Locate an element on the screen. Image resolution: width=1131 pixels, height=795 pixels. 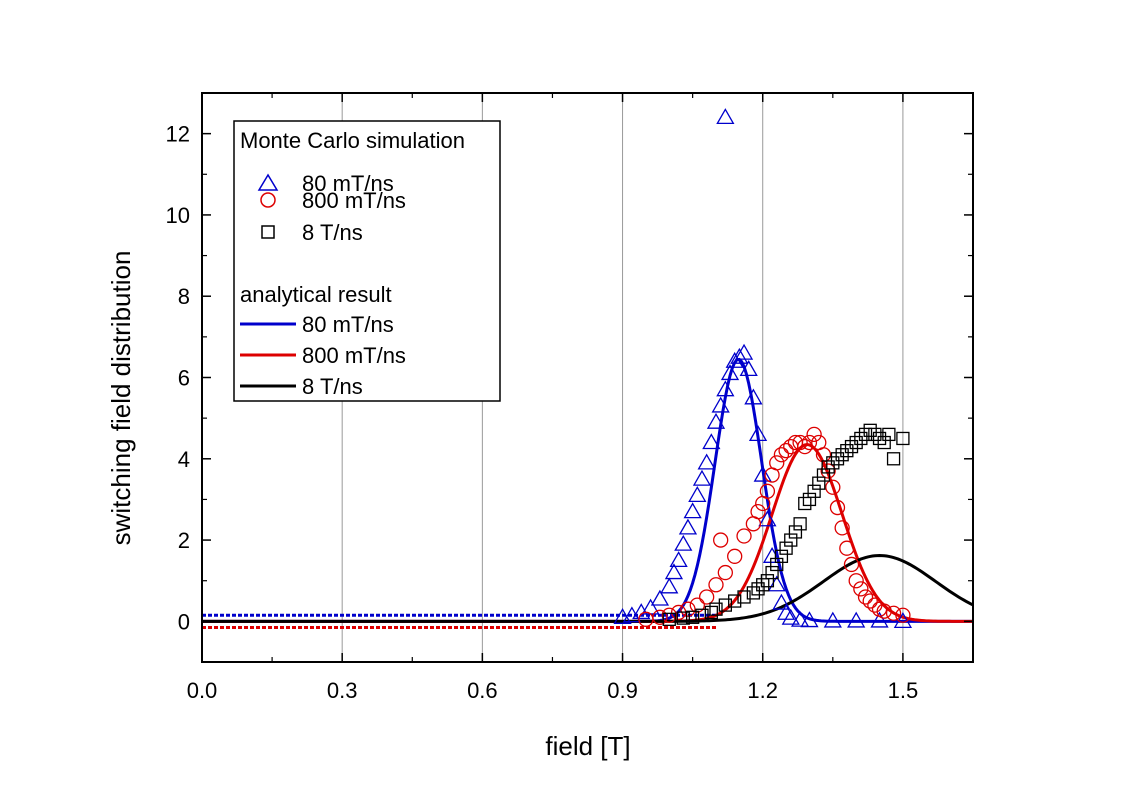
y-tick-label: 6 is located at coordinates (184, 378).